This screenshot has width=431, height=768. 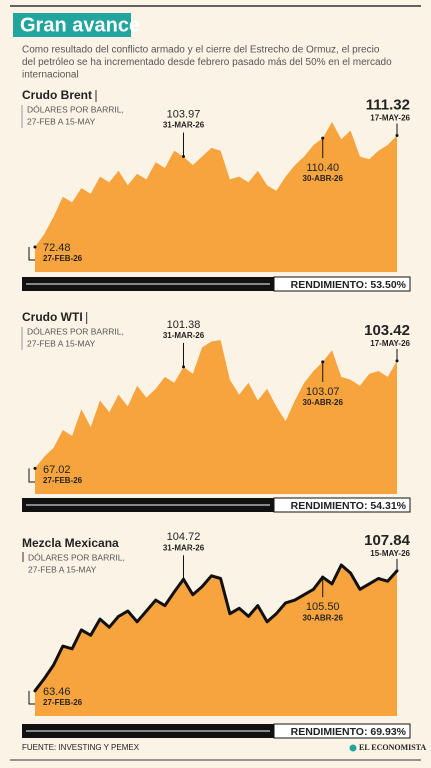 What do you see at coordinates (353, 748) in the screenshot?
I see `logo-icon` at bounding box center [353, 748].